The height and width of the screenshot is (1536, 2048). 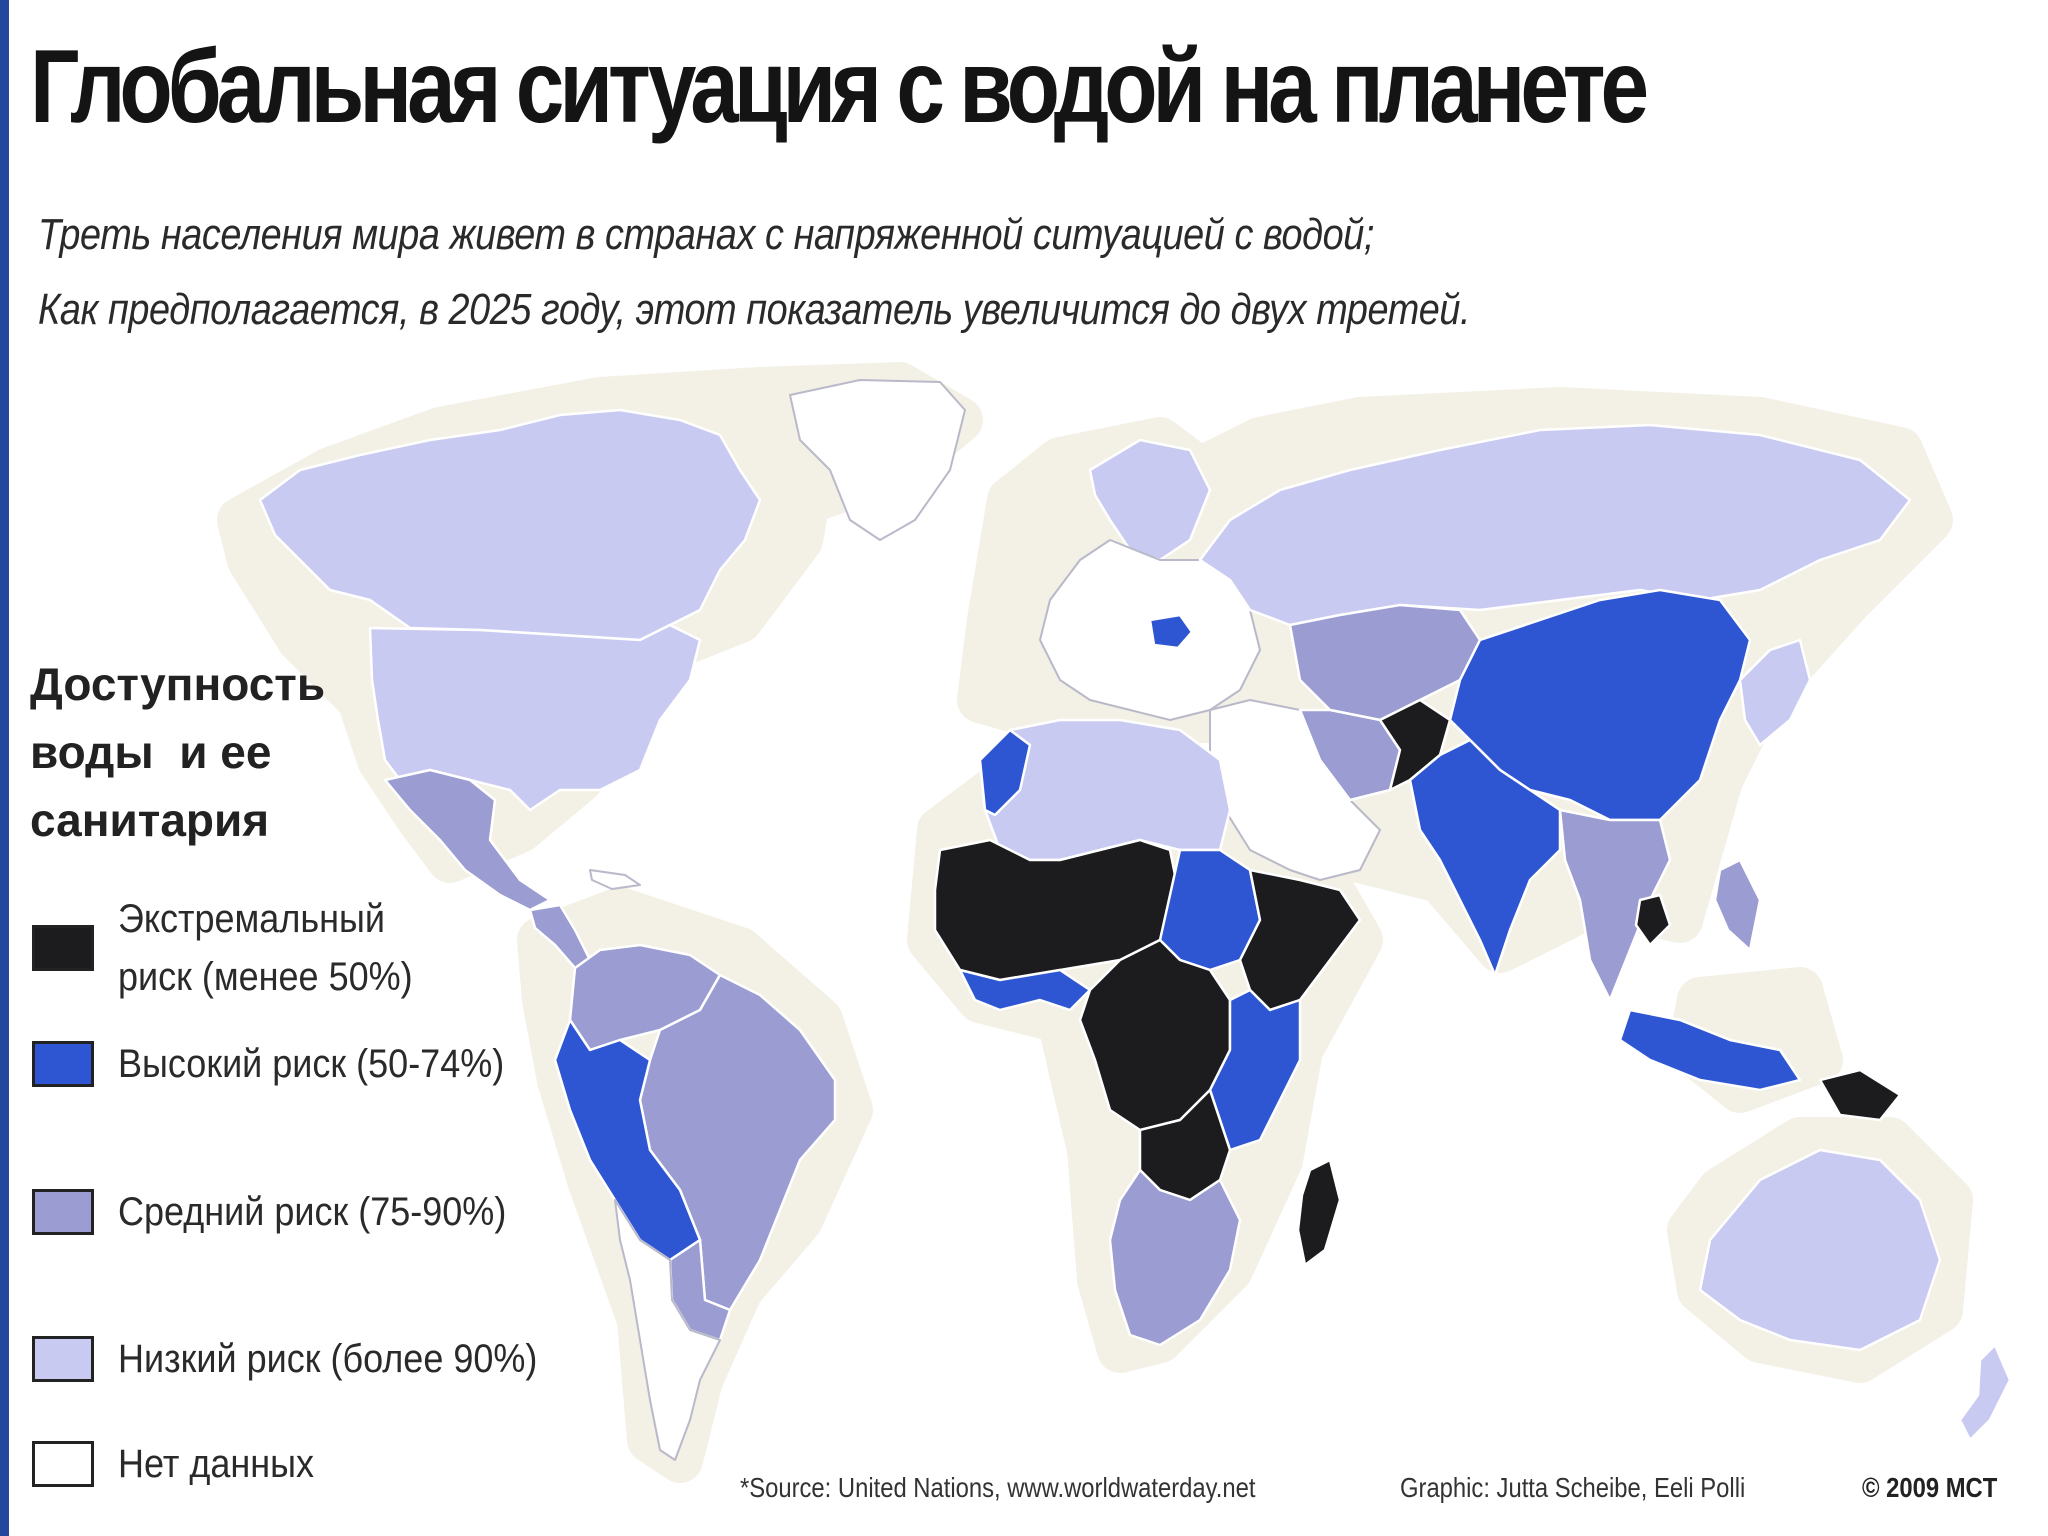 What do you see at coordinates (1775, 692) in the screenshot?
I see `region-korea-japan` at bounding box center [1775, 692].